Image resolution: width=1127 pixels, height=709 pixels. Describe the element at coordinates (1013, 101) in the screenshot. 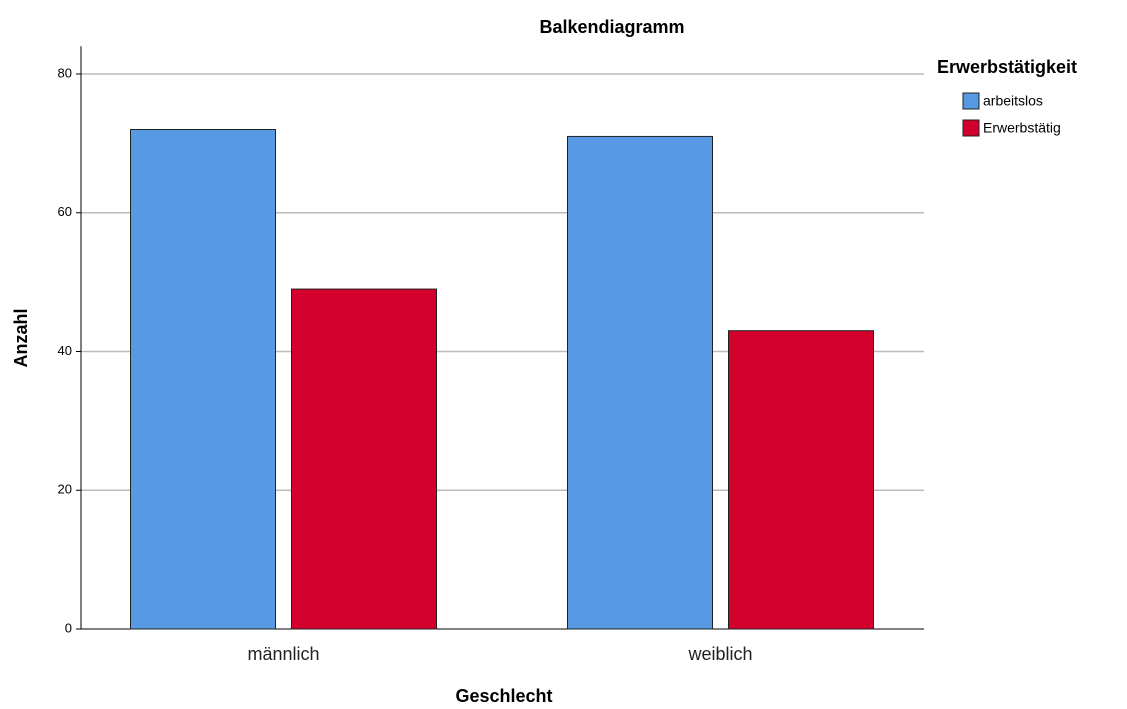

I see `legend-label: arbeitslos` at that location.